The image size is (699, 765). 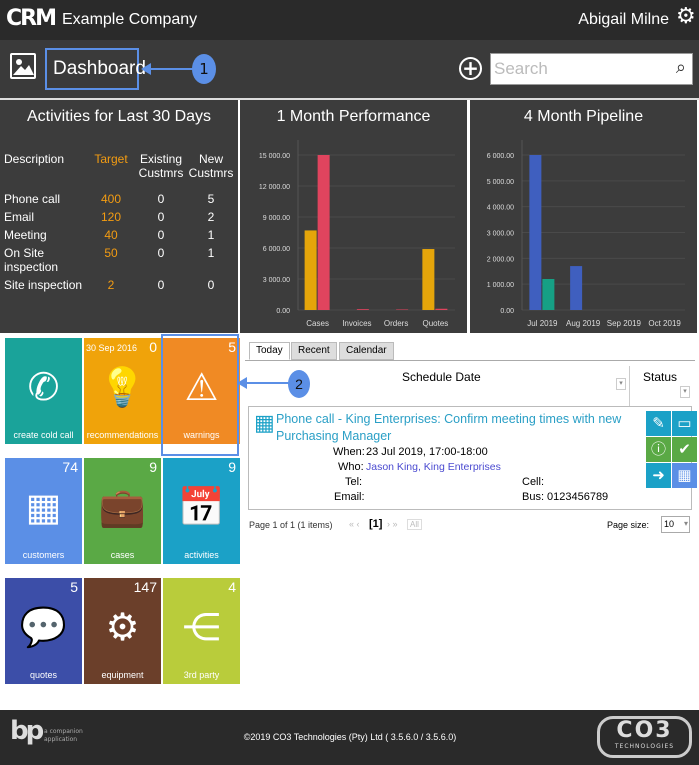 I want to click on tile-count: 0, so click(x=153, y=347).